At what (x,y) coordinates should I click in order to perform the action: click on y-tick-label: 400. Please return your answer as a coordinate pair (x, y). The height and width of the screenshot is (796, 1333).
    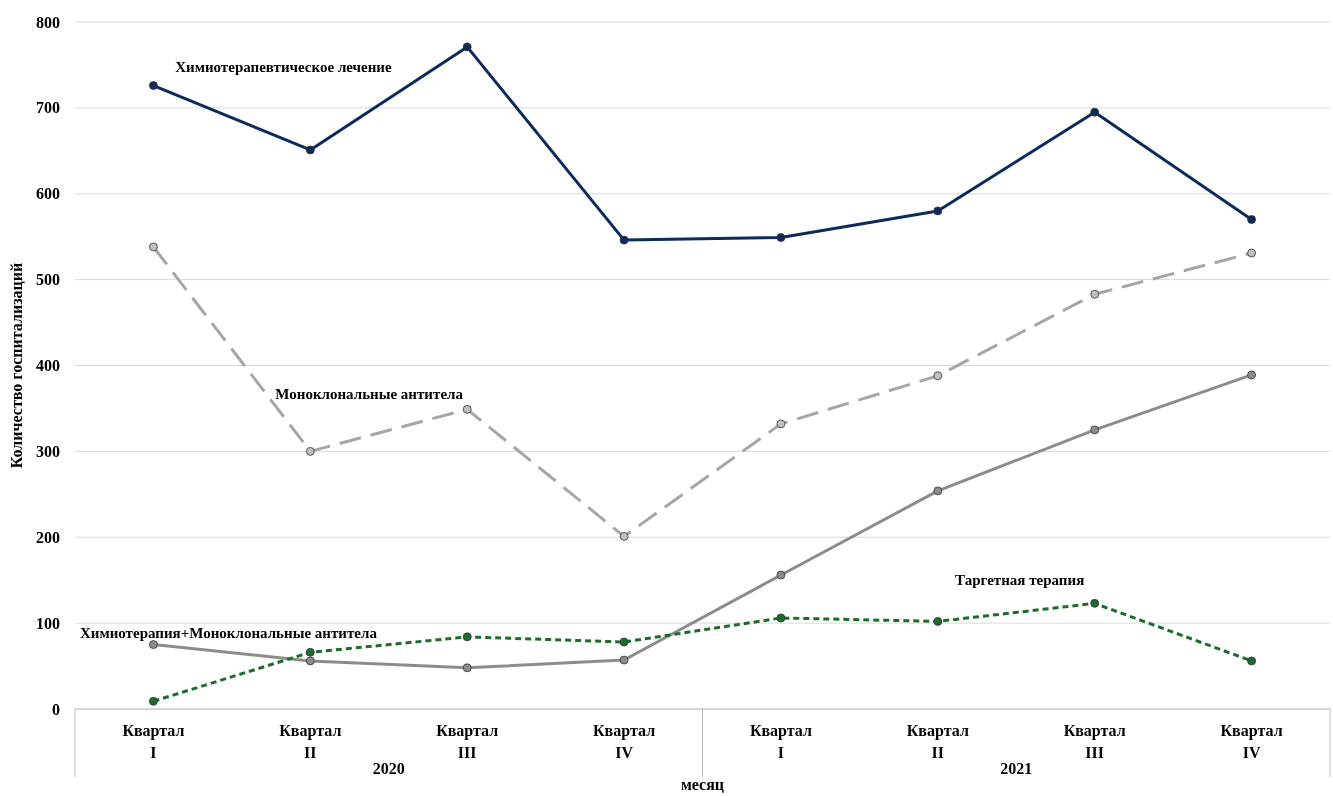
    Looking at the image, I should click on (48, 366).